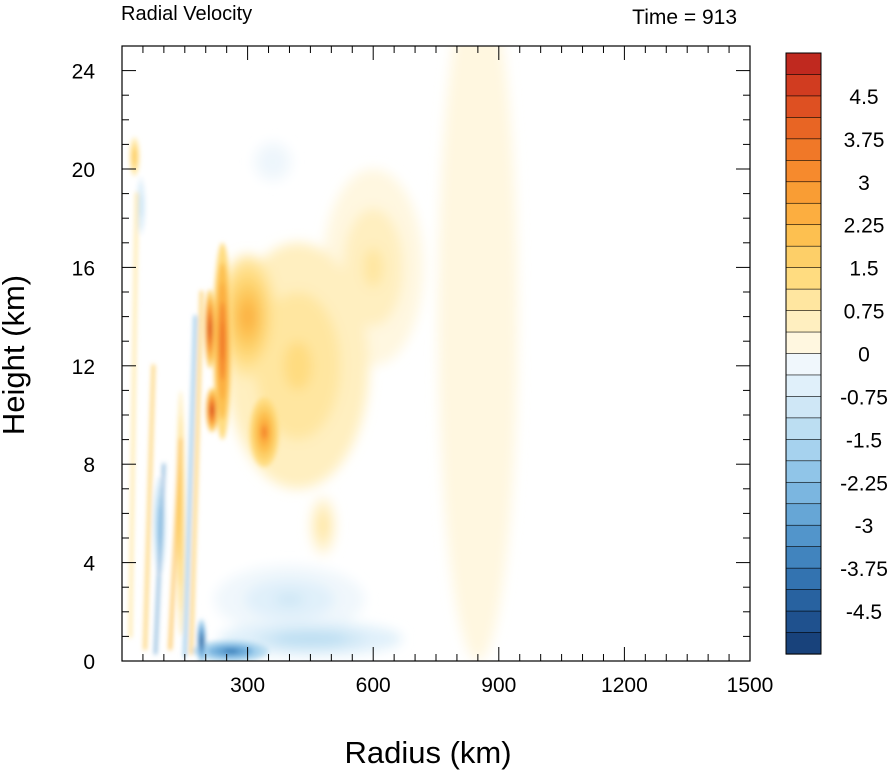  What do you see at coordinates (864, 140) in the screenshot?
I see `colorbar-label: 3.75` at bounding box center [864, 140].